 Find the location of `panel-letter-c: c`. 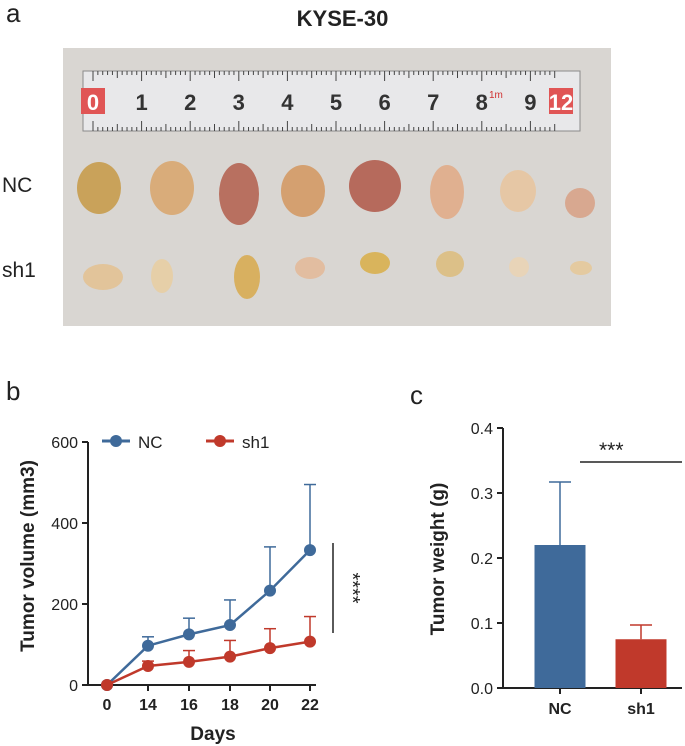

panel-letter-c: c is located at coordinates (416, 395).